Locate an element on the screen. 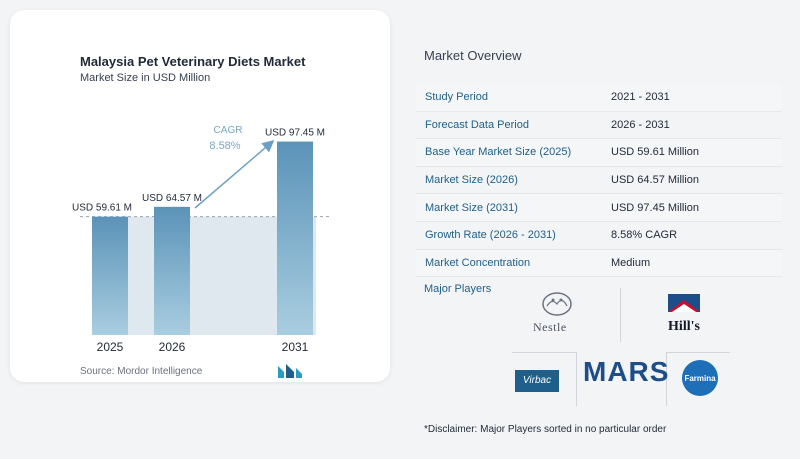 The width and height of the screenshot is (800, 459). source-text: Source: Mordor Intelligence is located at coordinates (141, 371).